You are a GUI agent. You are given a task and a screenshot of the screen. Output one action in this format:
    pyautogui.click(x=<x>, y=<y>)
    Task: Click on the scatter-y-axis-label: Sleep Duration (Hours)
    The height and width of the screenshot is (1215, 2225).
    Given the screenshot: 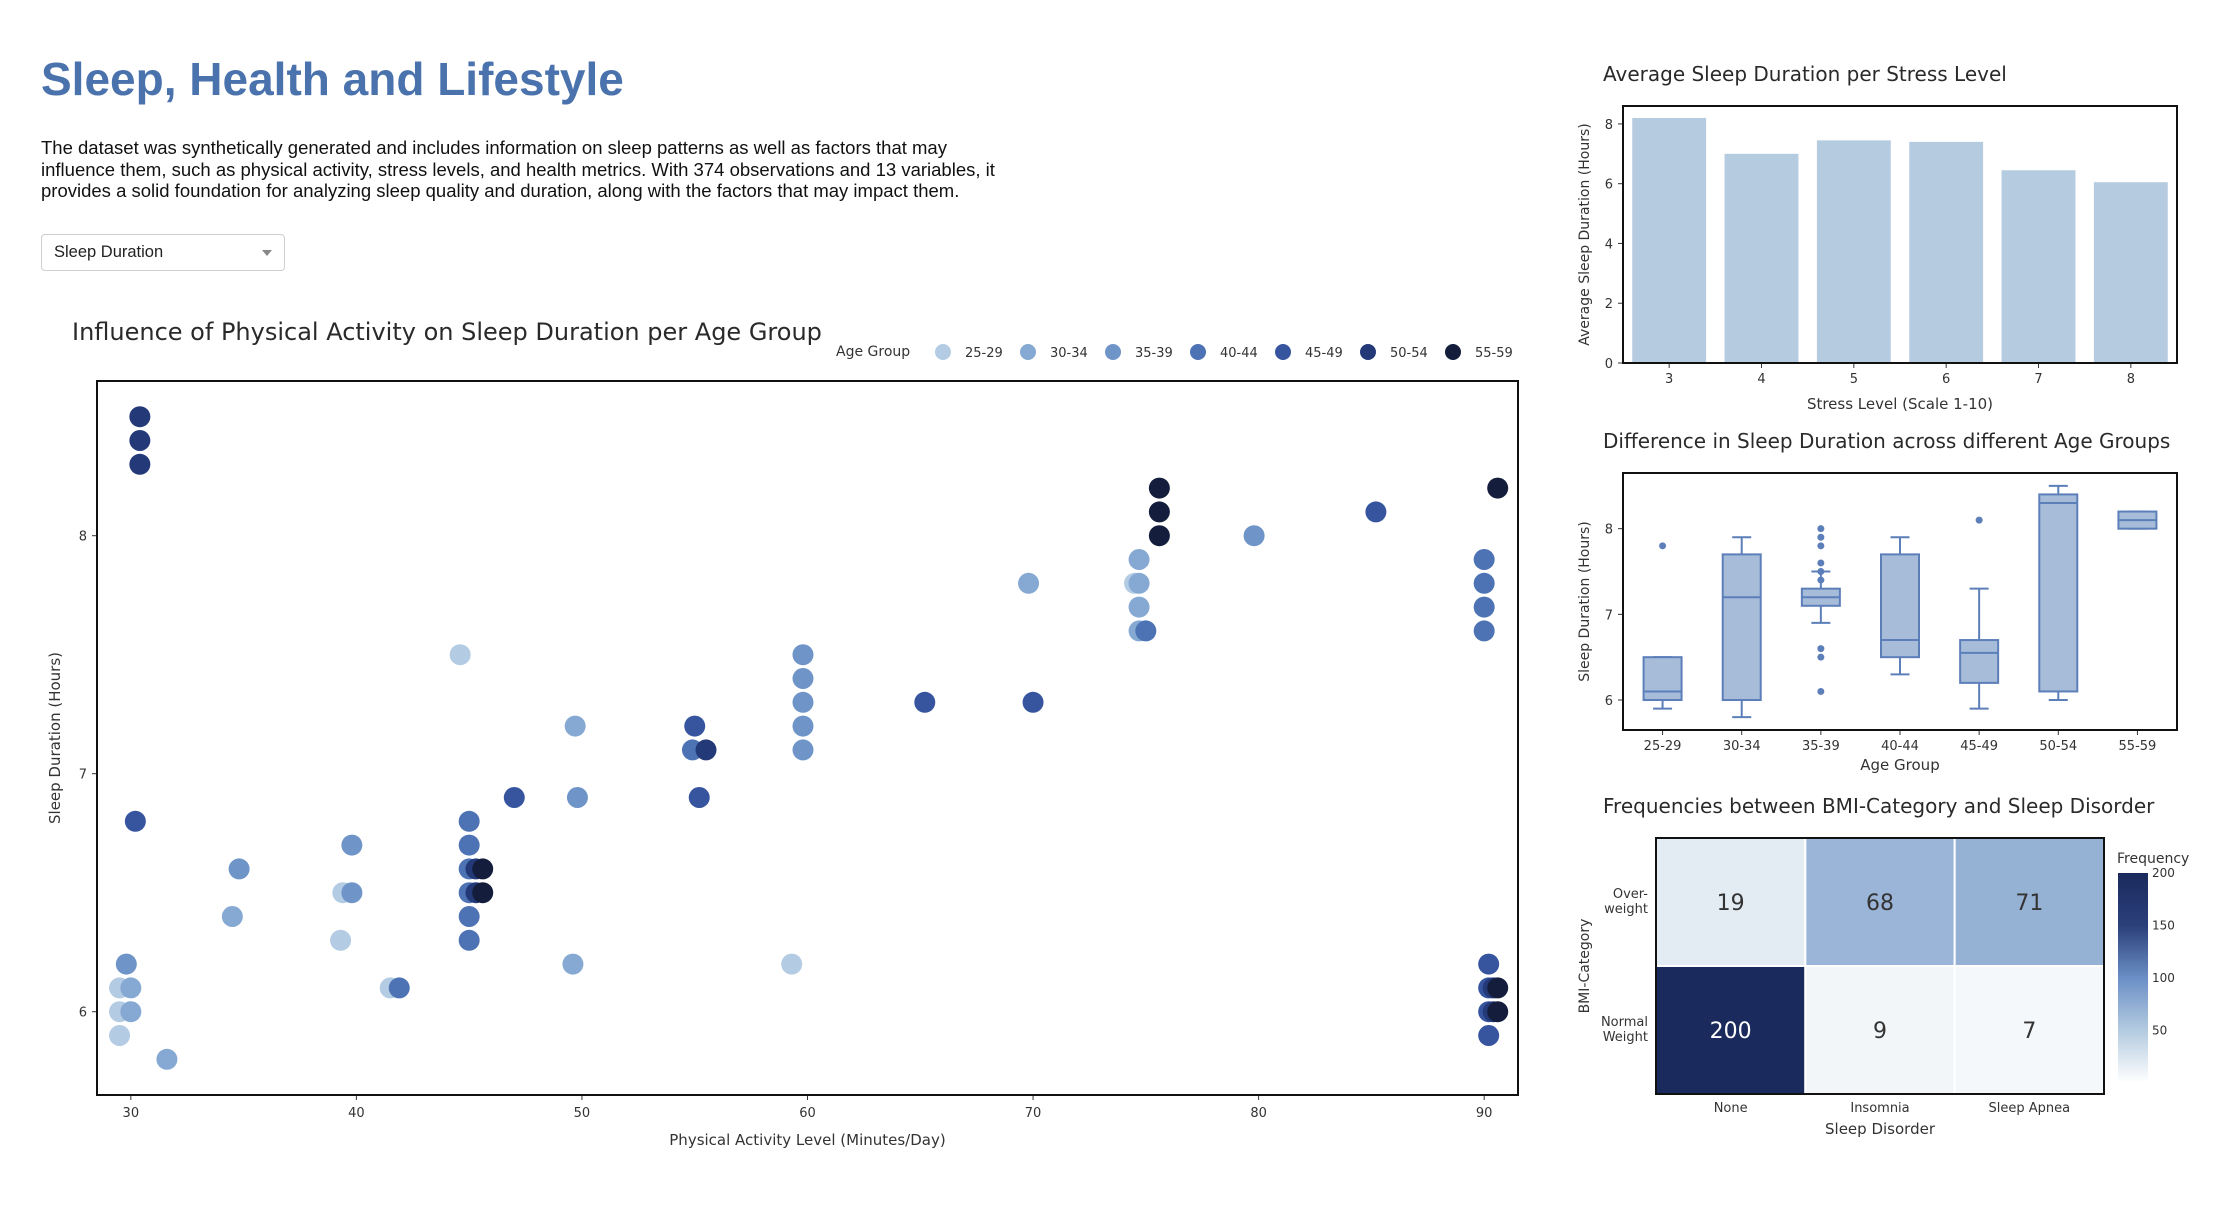 What is the action you would take?
    pyautogui.click(x=55, y=738)
    